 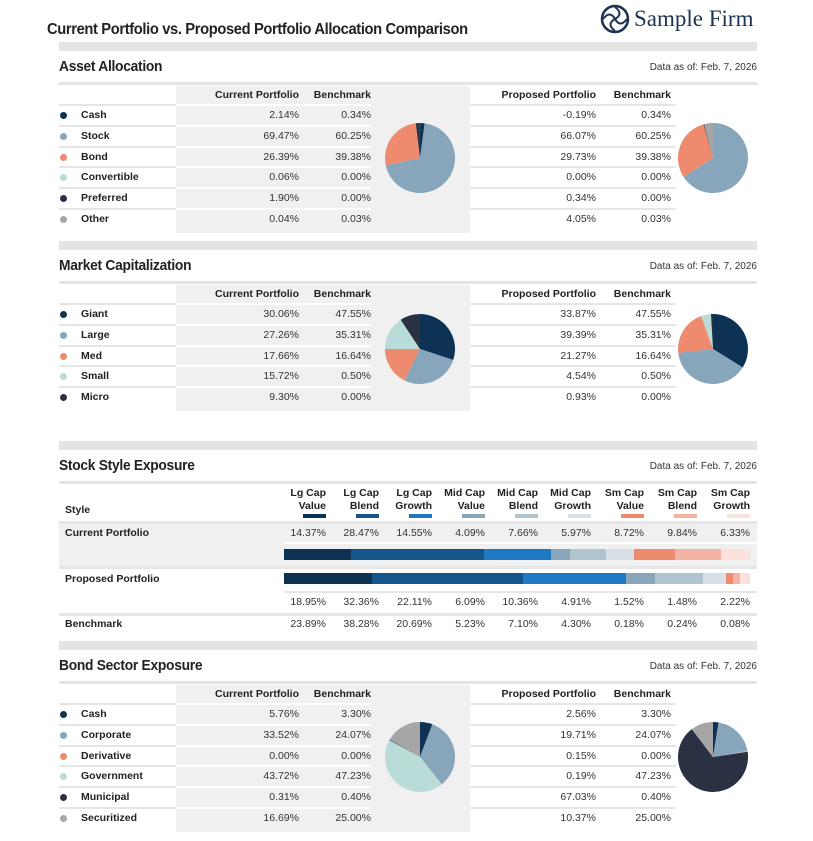 I want to click on current-value: 26.39%, so click(x=259, y=157).